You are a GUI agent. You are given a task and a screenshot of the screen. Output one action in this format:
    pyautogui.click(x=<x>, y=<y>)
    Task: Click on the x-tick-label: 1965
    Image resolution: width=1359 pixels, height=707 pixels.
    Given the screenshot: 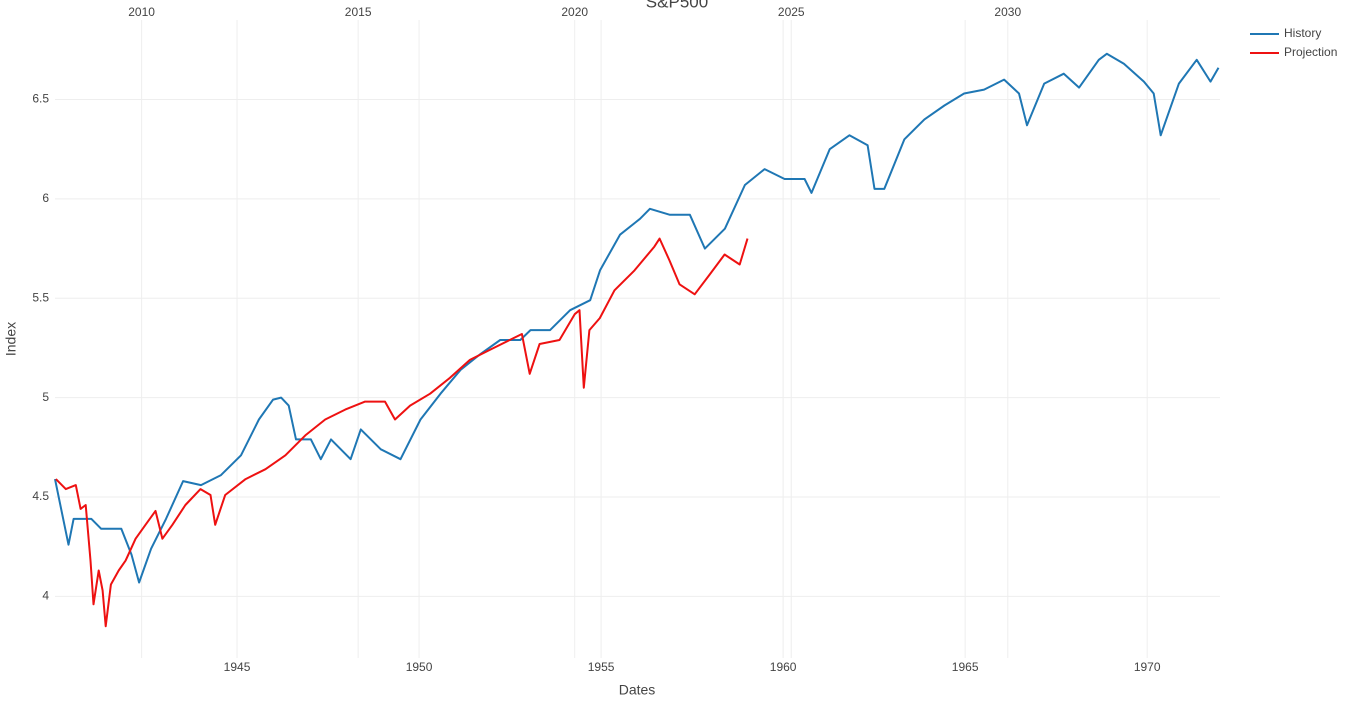 What is the action you would take?
    pyautogui.click(x=965, y=667)
    